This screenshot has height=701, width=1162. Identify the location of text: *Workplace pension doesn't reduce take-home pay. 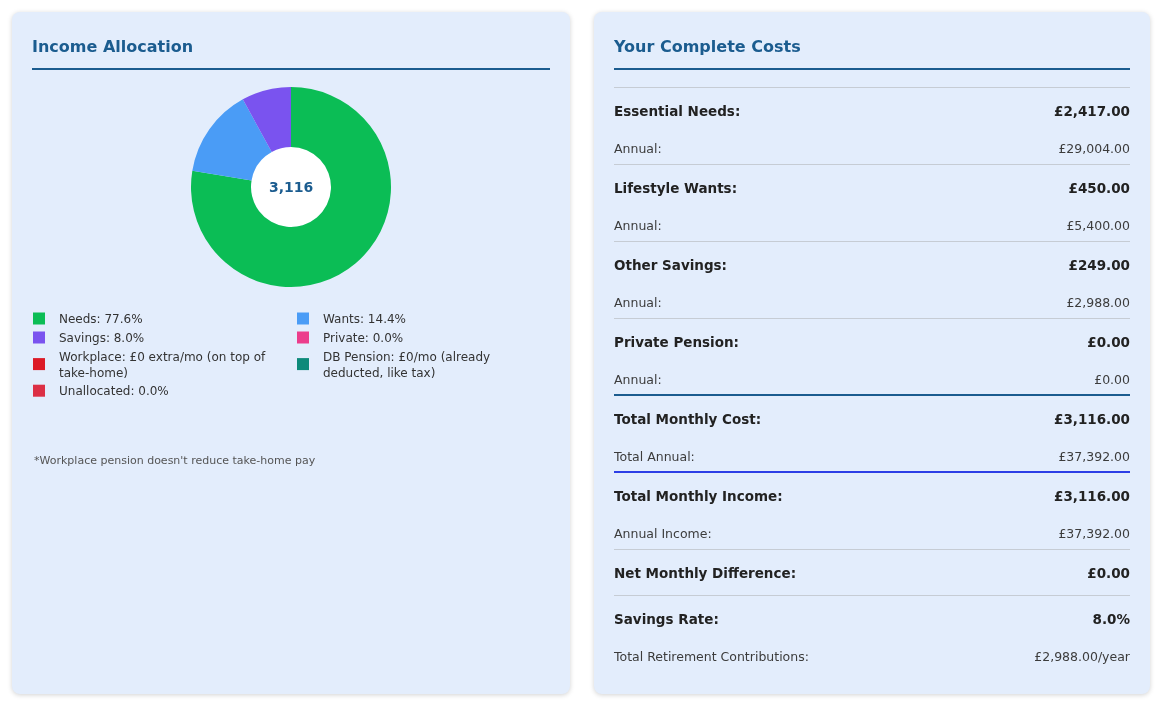
(175, 460).